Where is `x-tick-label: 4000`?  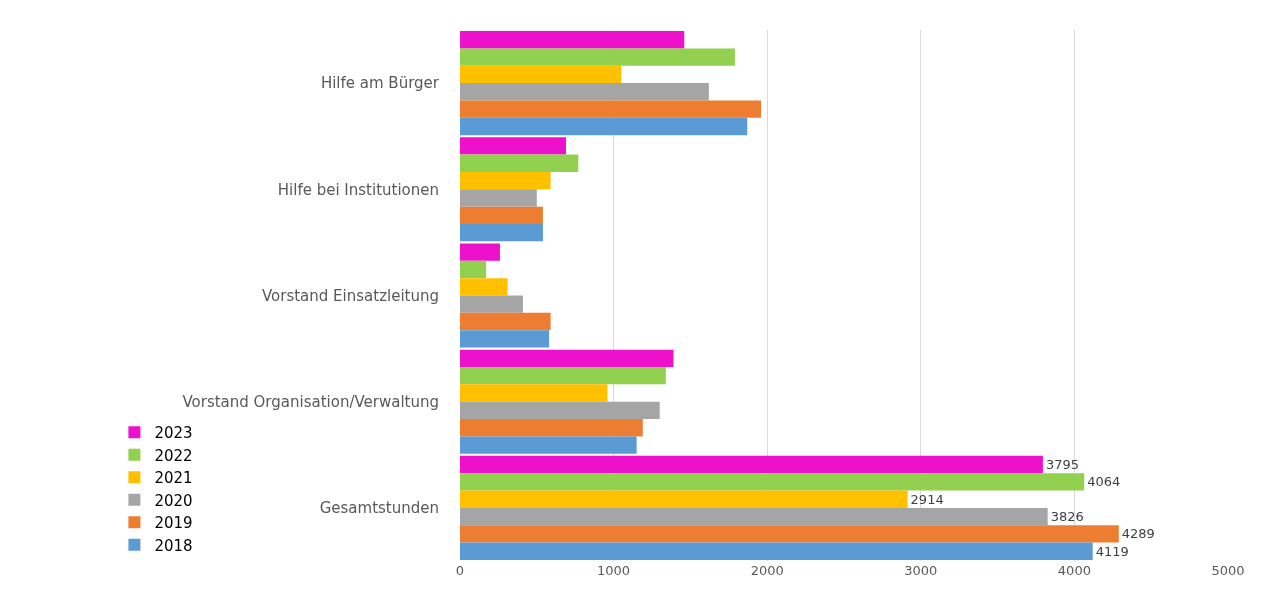 x-tick-label: 4000 is located at coordinates (1074, 570).